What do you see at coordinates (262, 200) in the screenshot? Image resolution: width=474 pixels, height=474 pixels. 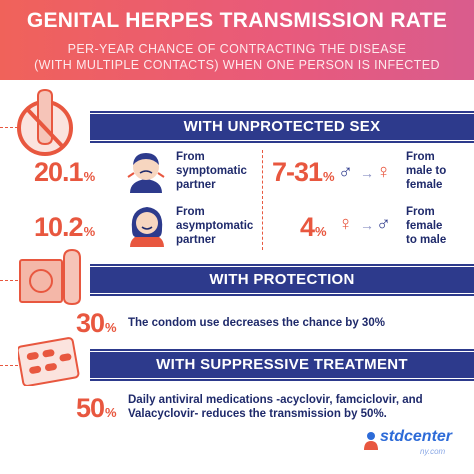 I see `column-divider` at bounding box center [262, 200].